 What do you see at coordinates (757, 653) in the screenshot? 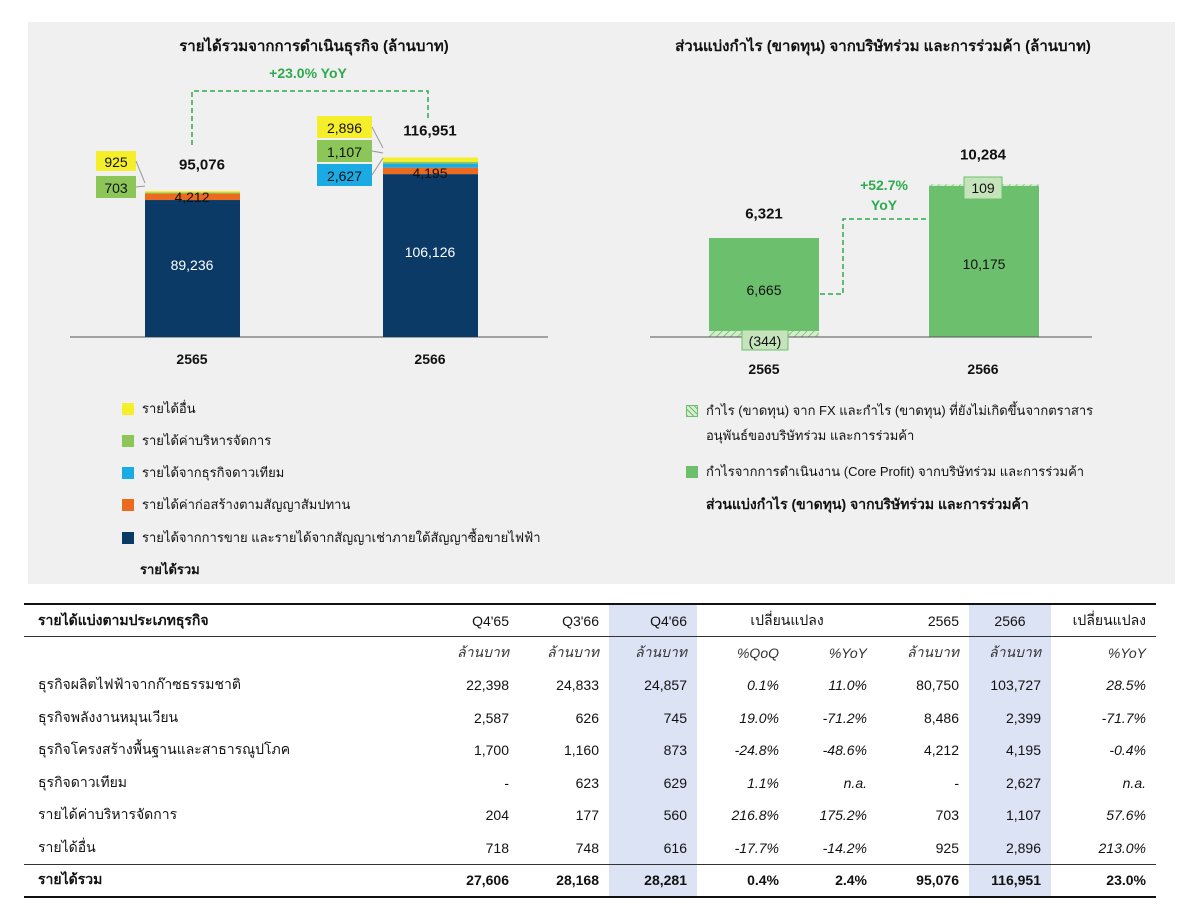
I see `unit-label: %QoQ` at bounding box center [757, 653].